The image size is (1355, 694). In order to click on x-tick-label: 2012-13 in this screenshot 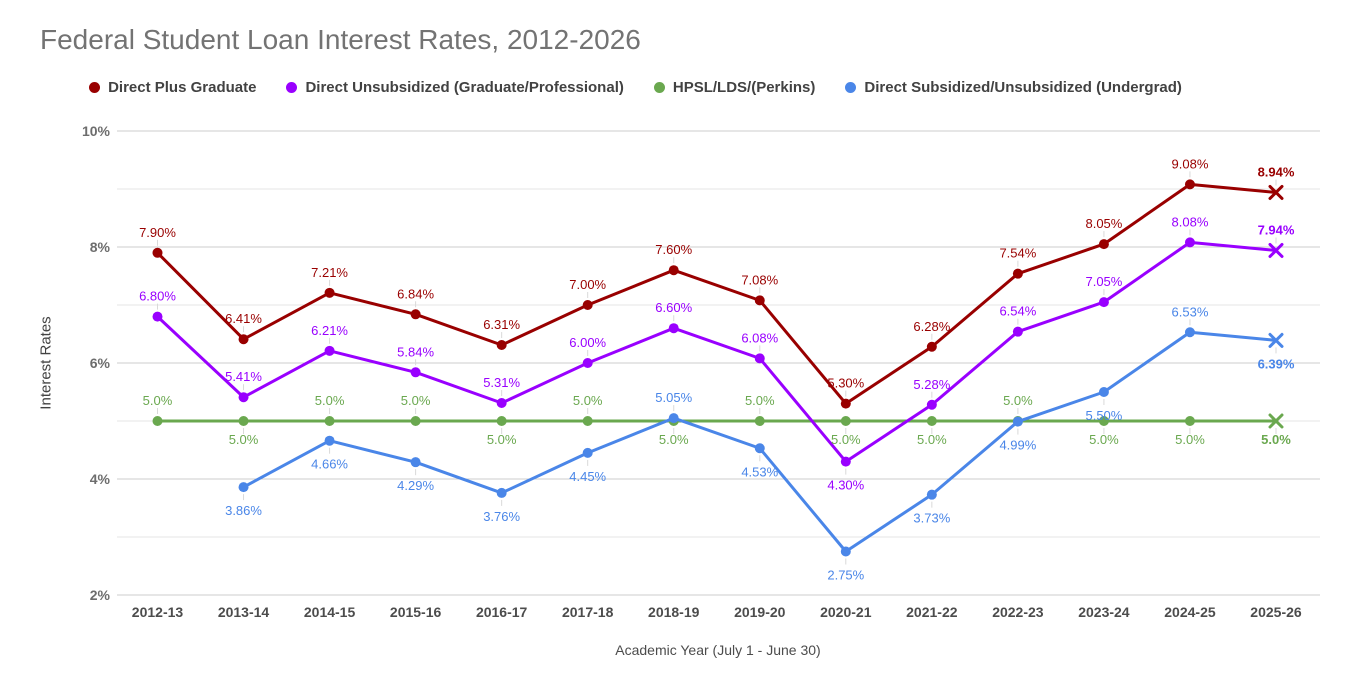, I will do `click(158, 612)`.